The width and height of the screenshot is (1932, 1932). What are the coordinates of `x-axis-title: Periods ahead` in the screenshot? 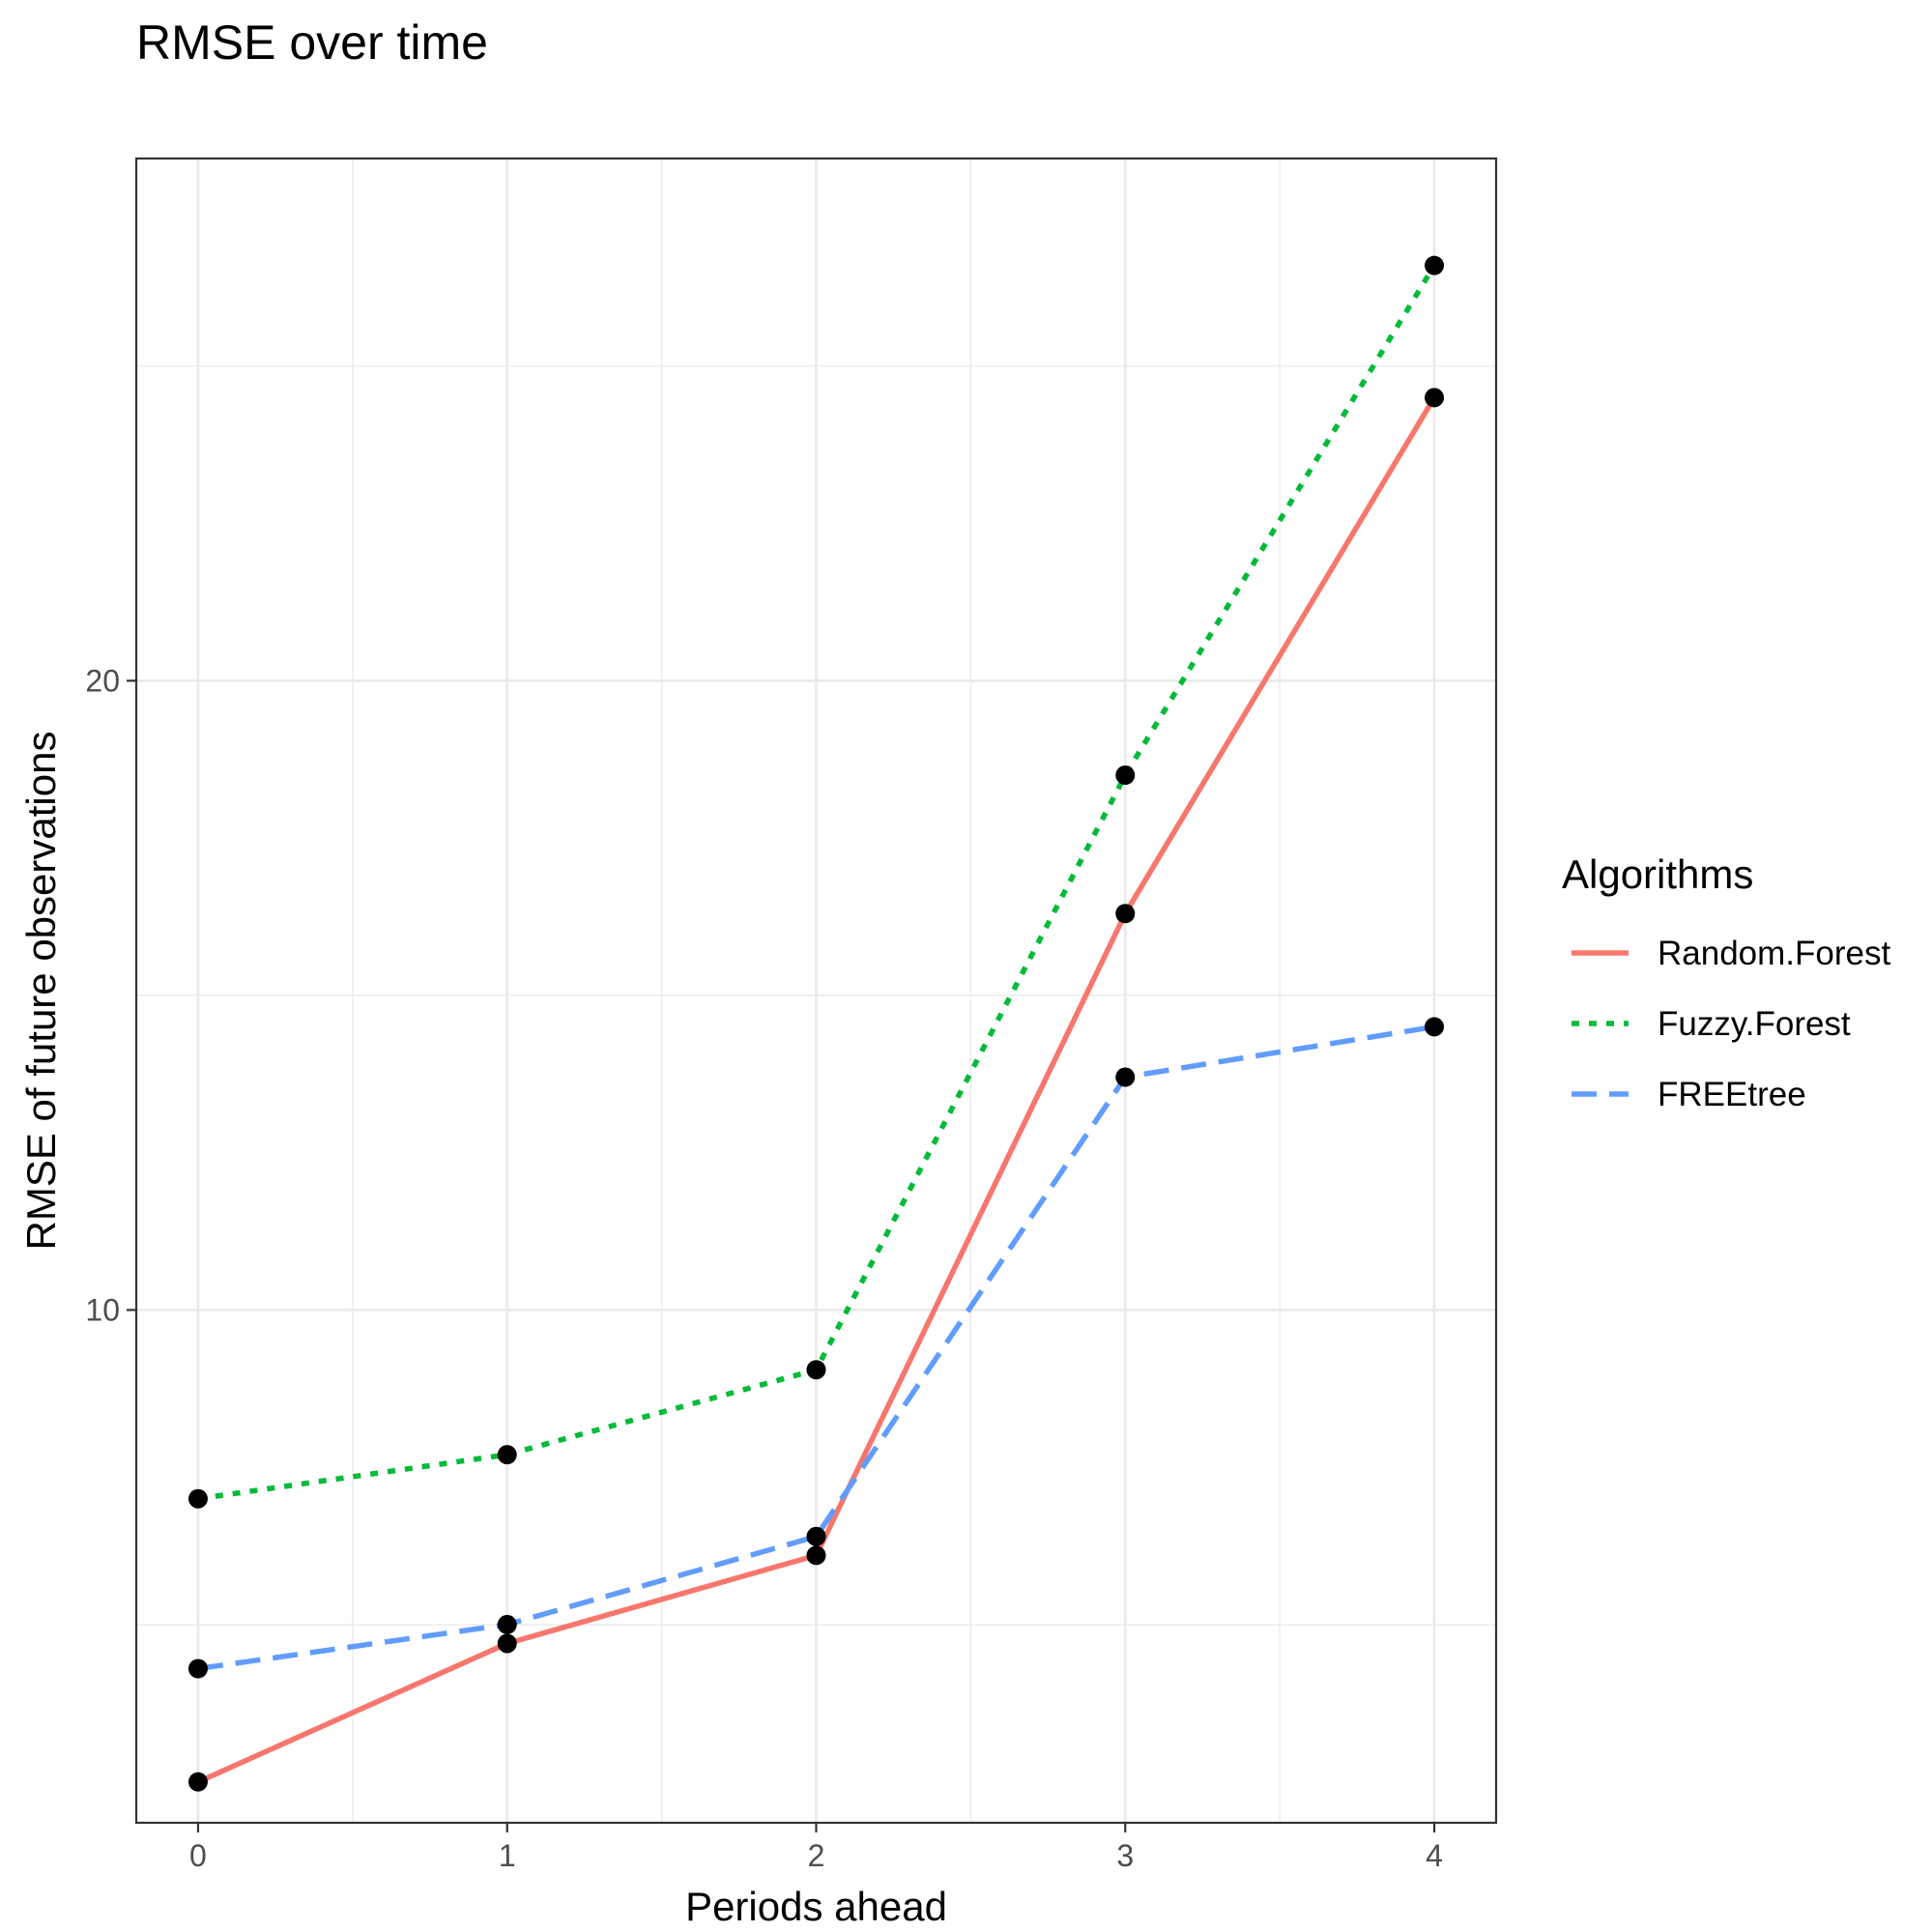 It's located at (816, 1906).